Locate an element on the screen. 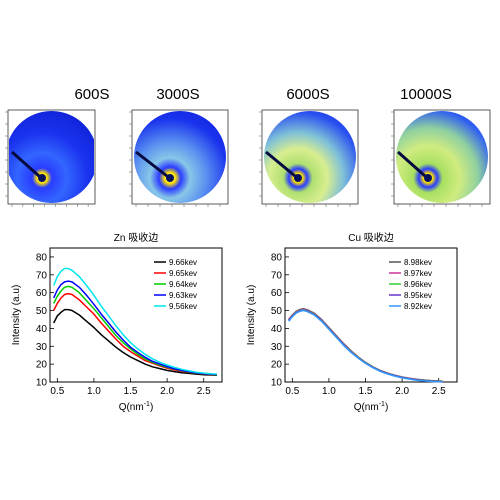 This screenshot has height=500, width=500. image-title-10000s: 10000S is located at coordinates (426, 94).